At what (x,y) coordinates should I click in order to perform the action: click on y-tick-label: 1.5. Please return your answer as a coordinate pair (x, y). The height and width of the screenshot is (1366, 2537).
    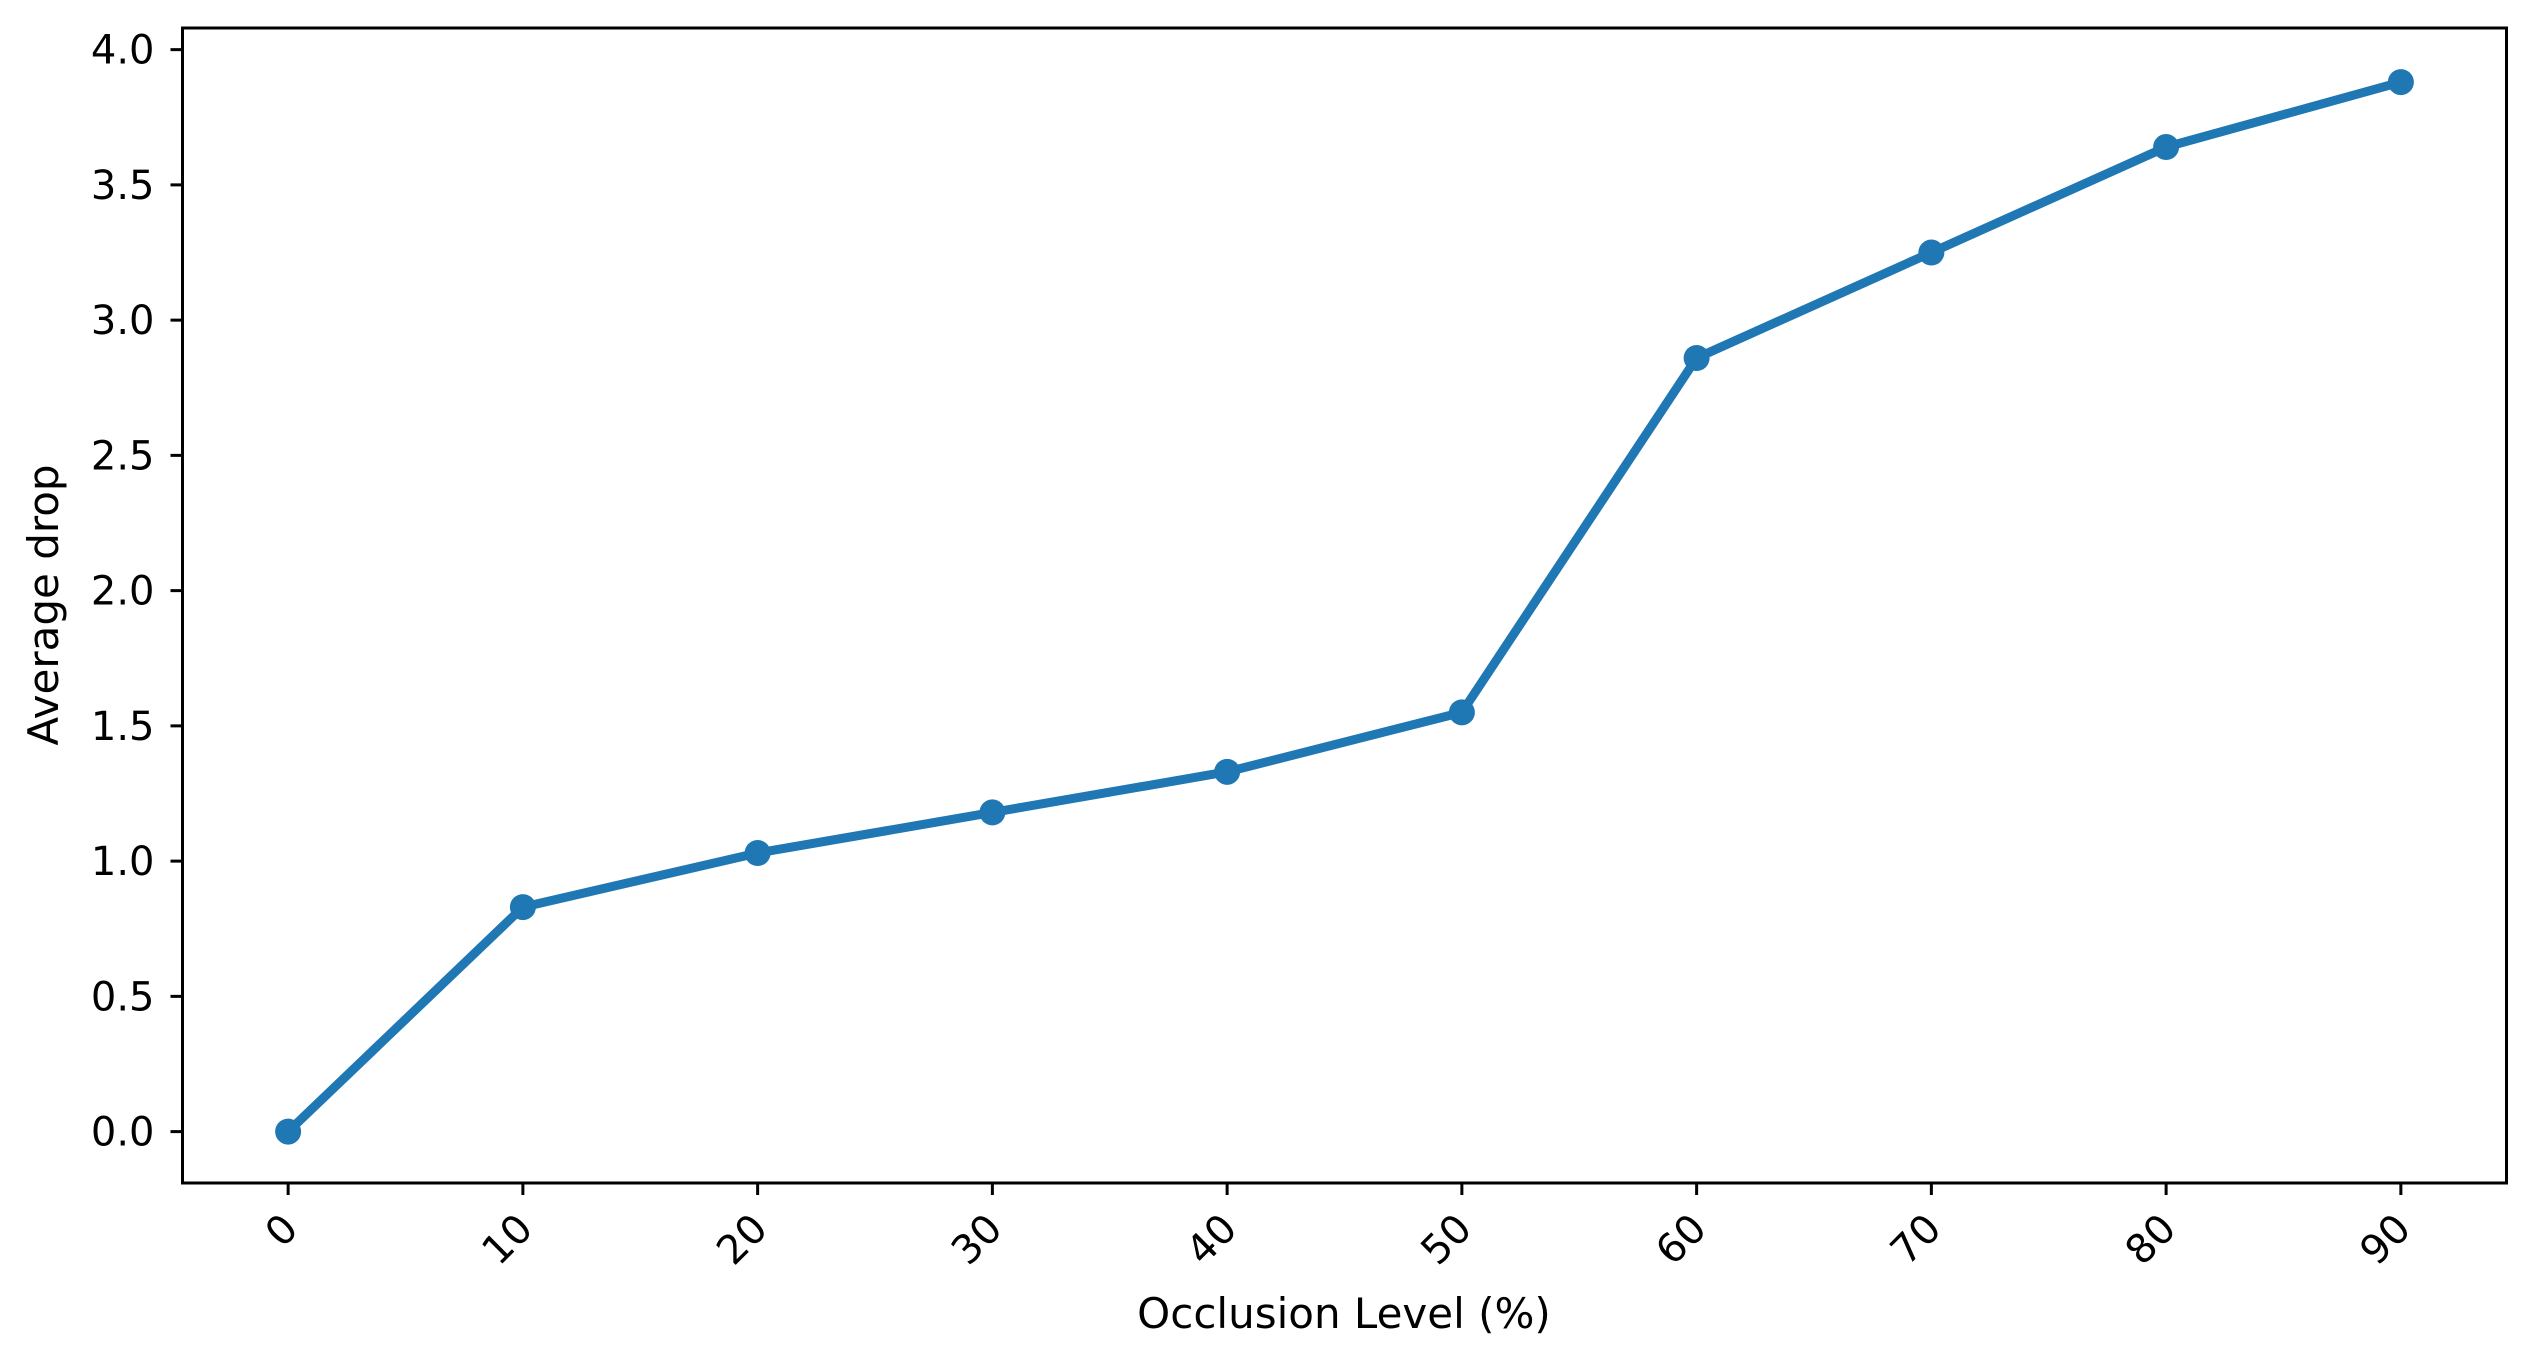
    Looking at the image, I should click on (123, 727).